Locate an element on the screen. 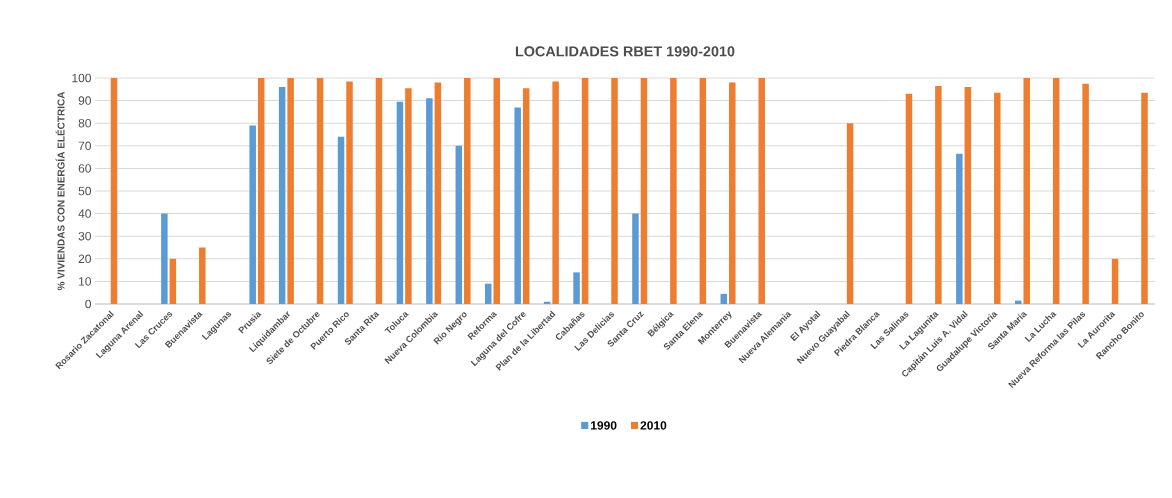  y-tick-label: 60 is located at coordinates (84, 168).